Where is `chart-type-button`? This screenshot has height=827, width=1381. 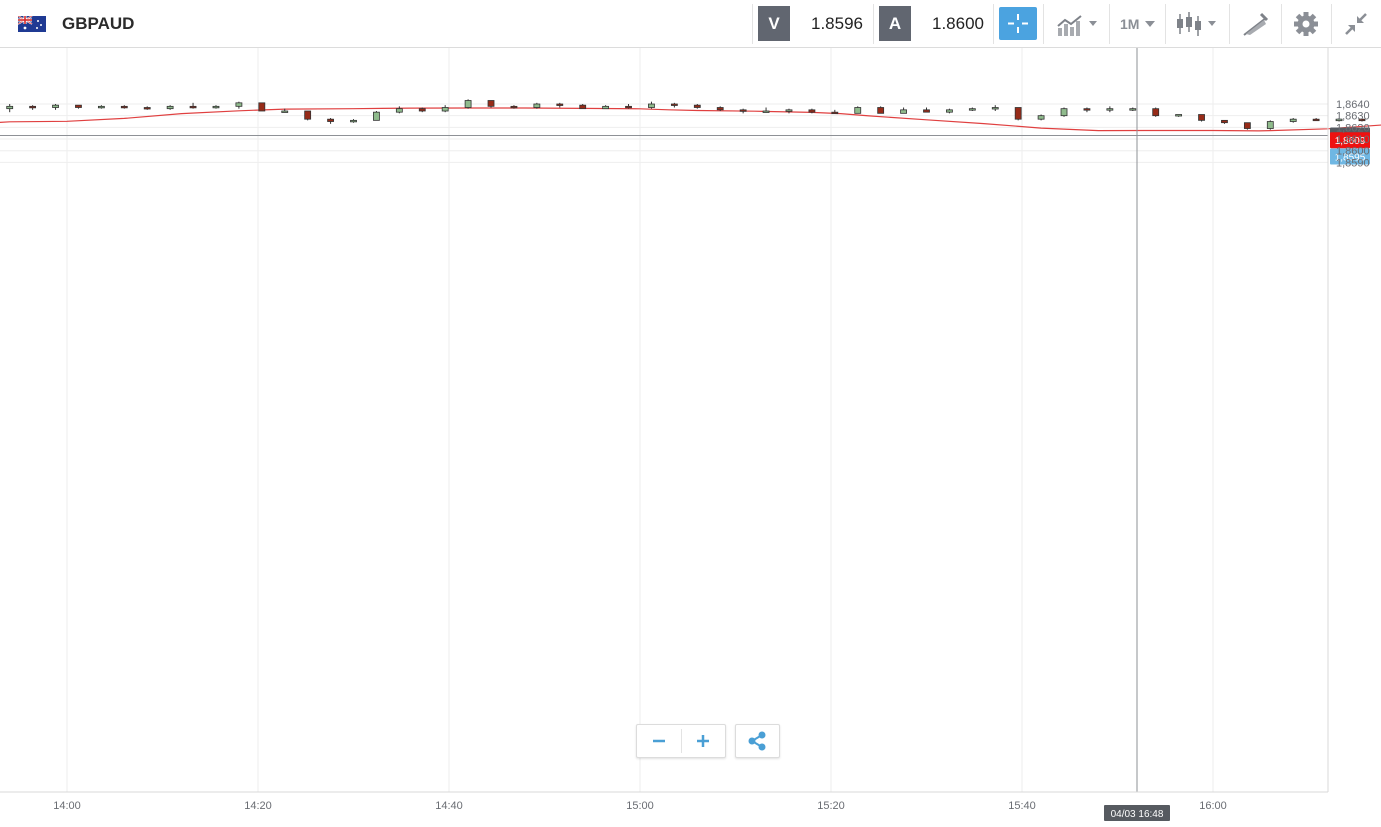 chart-type-button is located at coordinates (1198, 24).